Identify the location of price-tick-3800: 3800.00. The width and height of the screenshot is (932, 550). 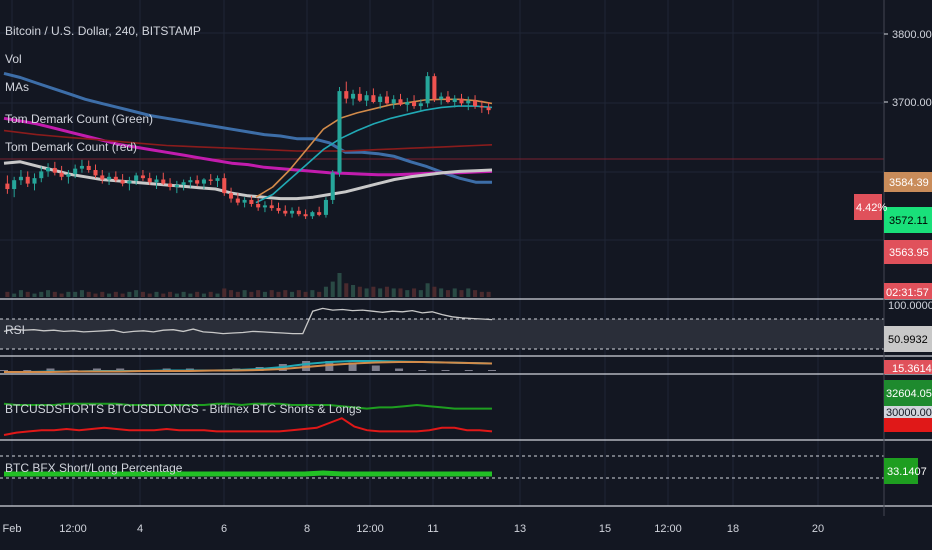
(912, 35).